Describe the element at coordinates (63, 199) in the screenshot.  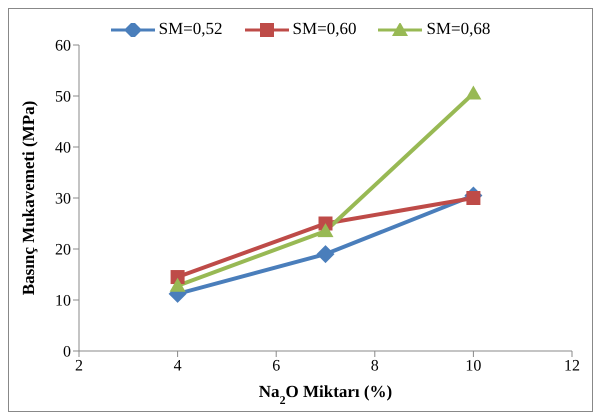
I see `y-tick-label: 30` at that location.